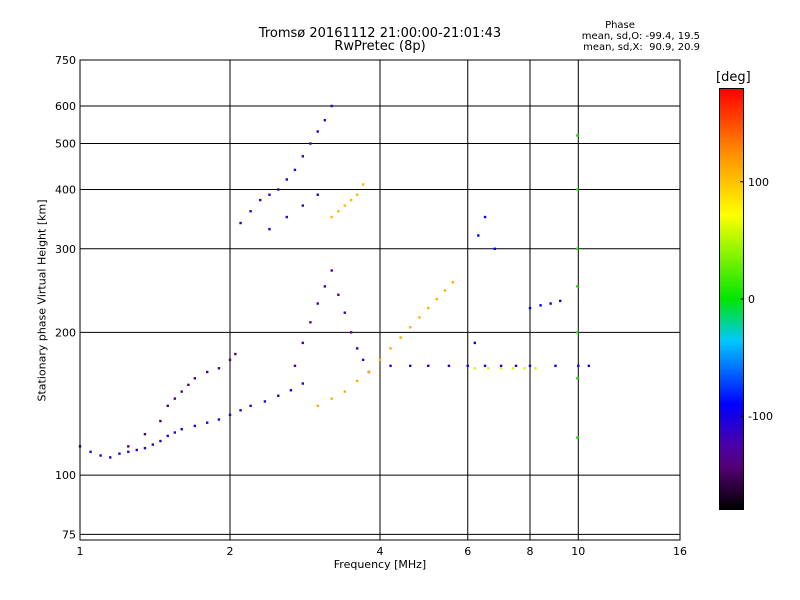 Image resolution: width=800 pixels, height=600 pixels. Describe the element at coordinates (65, 106) in the screenshot. I see `y-tick-label: 600` at that location.